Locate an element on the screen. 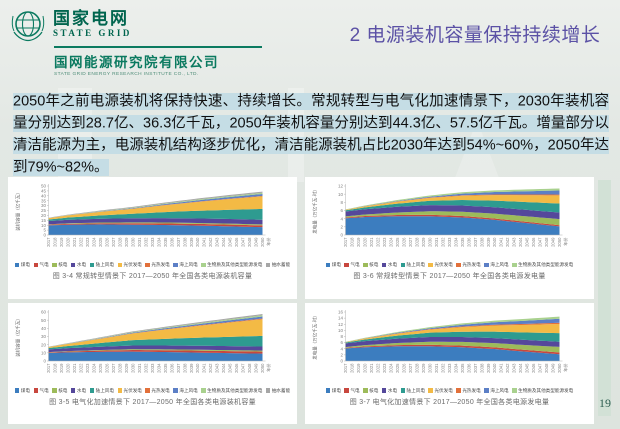  svg-text: 2040 is located at coordinates (494, 242).